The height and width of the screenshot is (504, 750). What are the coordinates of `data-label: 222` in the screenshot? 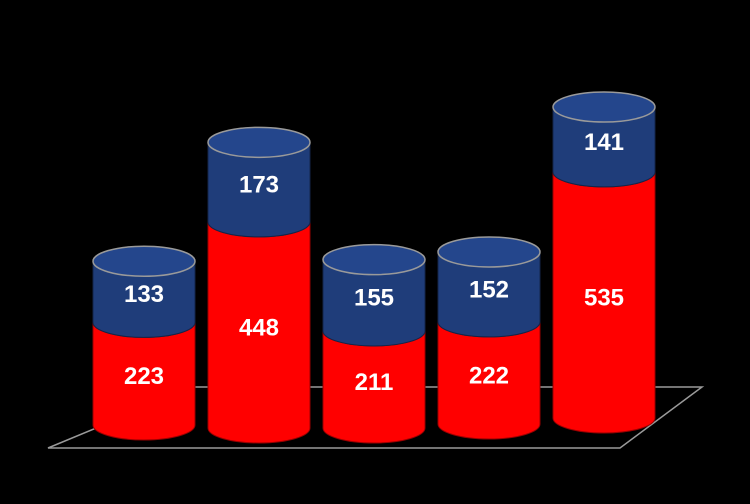 It's located at (489, 375).